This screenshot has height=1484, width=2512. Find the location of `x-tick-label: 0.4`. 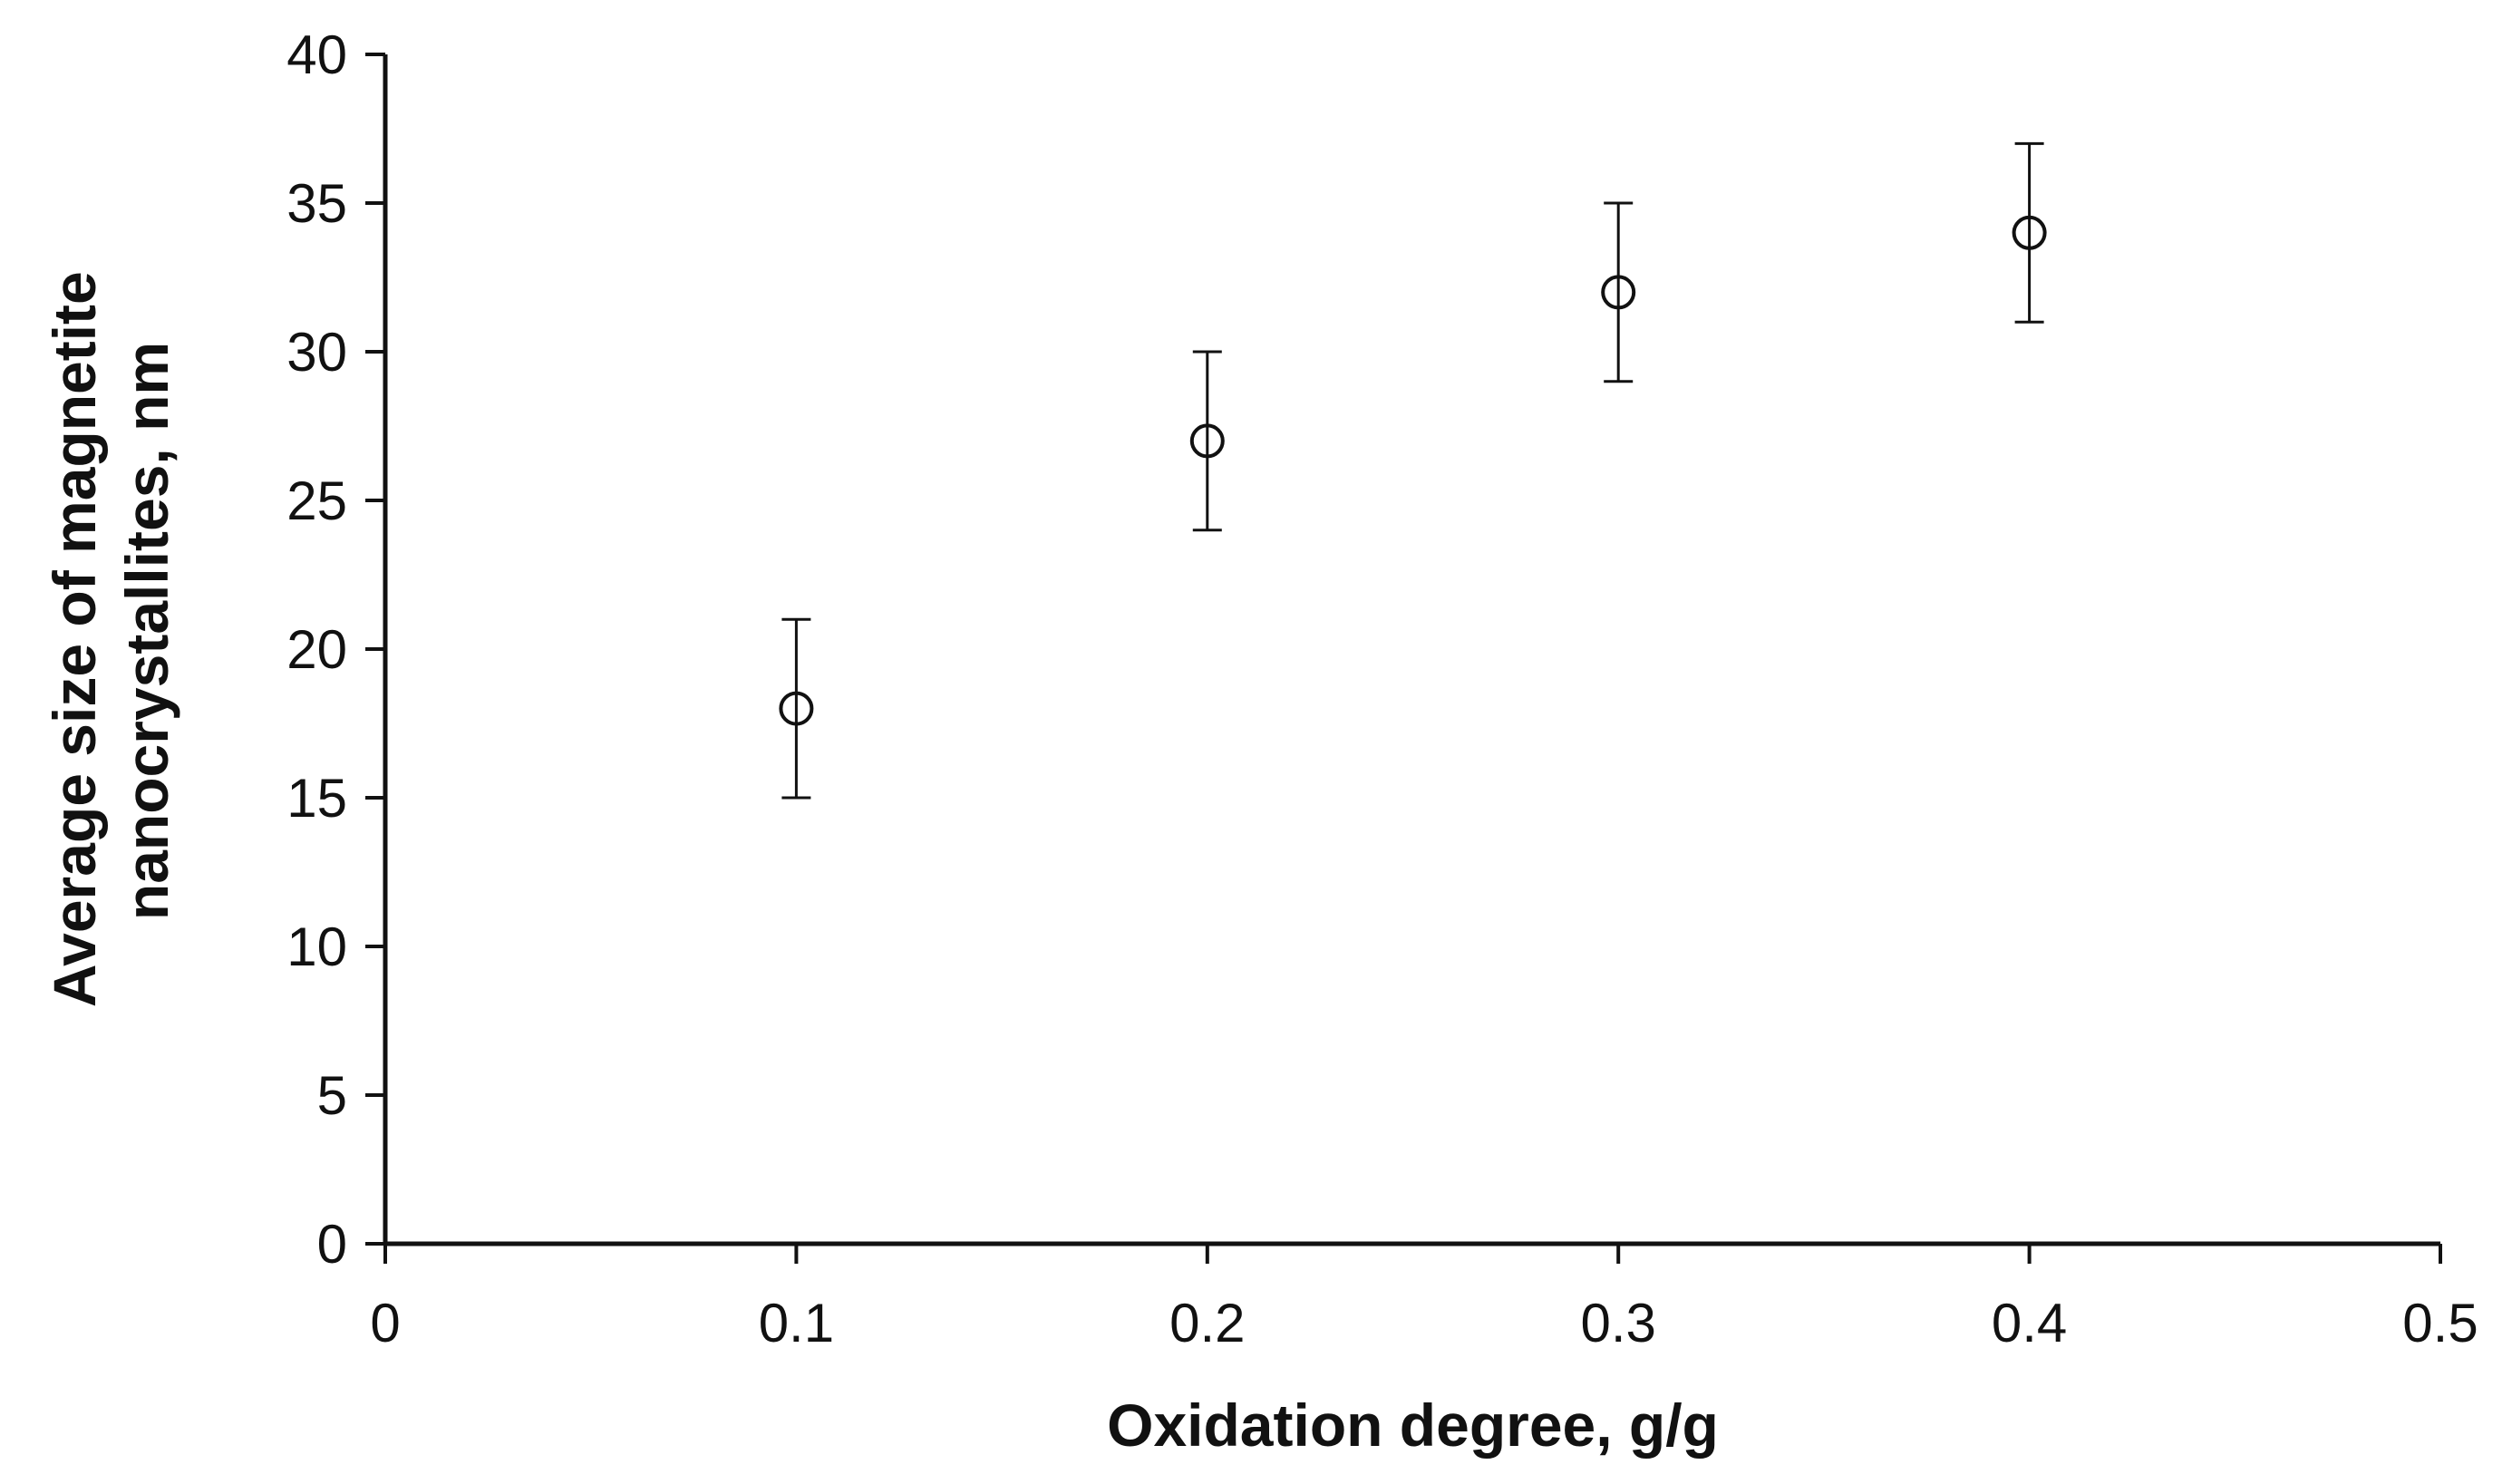

x-tick-label: 0.4 is located at coordinates (2029, 1323).